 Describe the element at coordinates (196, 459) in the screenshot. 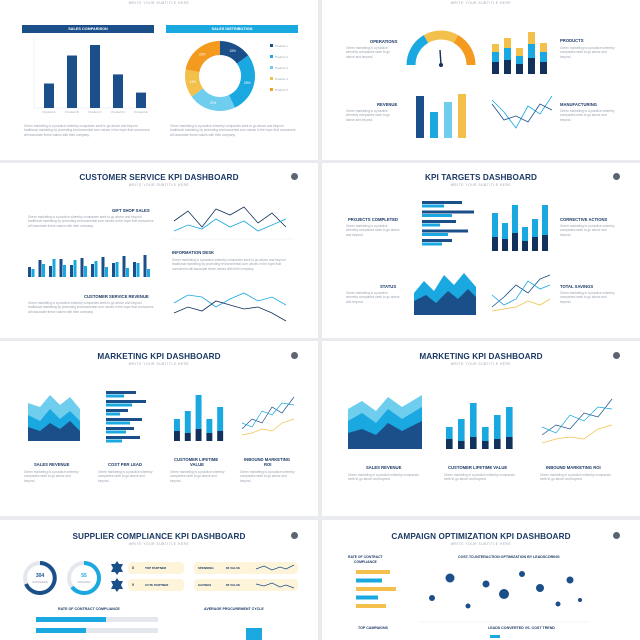

I see `clv-label-line-1: CUSTOMER LIFETIME` at that location.